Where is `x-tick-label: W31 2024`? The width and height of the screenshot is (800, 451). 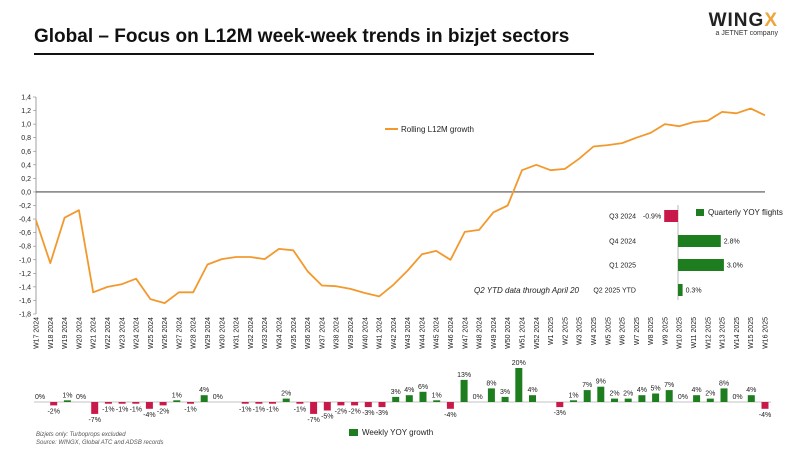
x-tick-label: W31 2024 is located at coordinates (237, 333).